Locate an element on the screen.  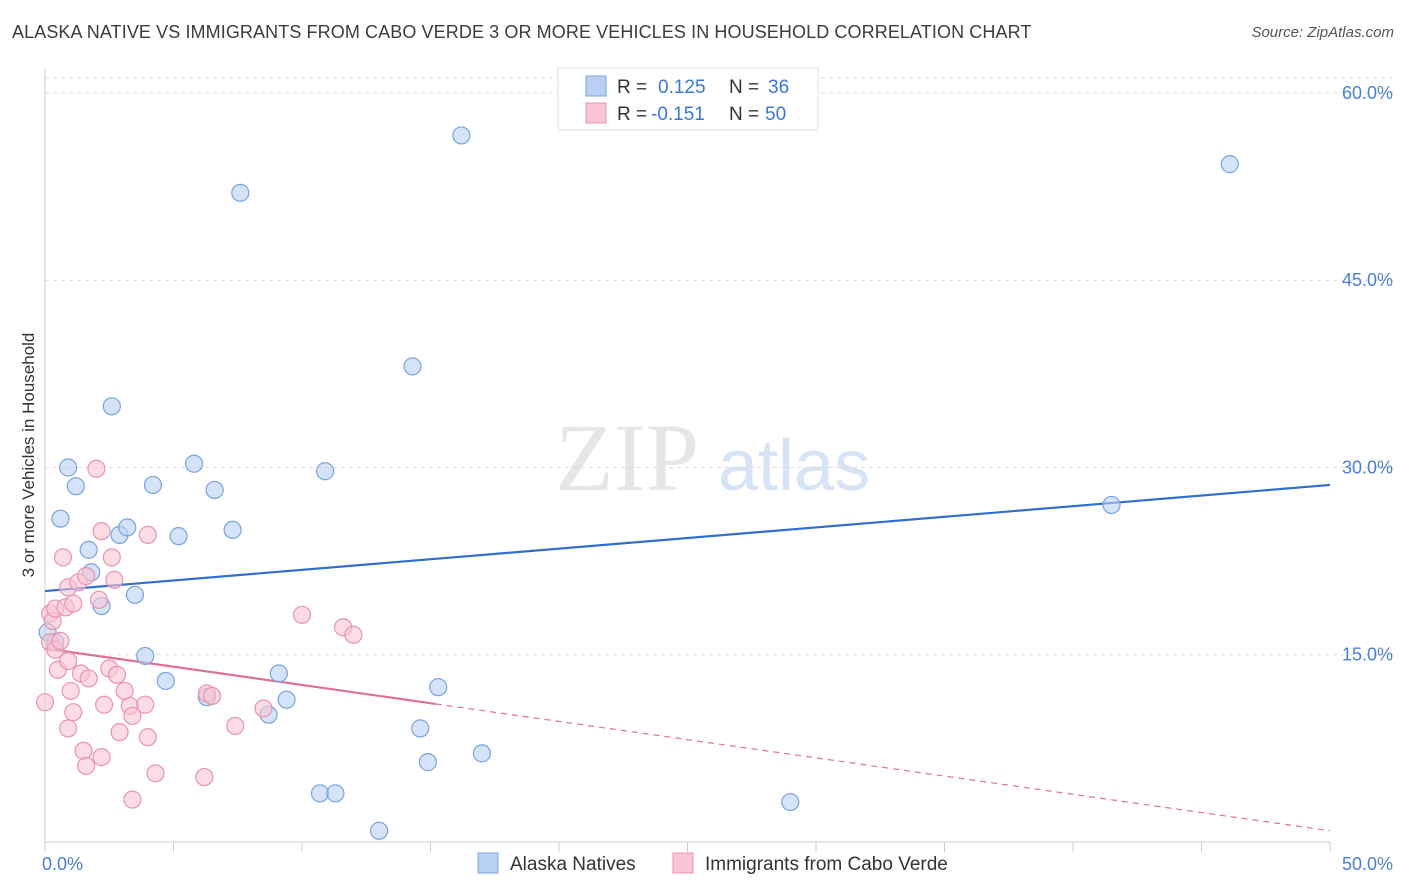
legend-n-value-2: 50 is located at coordinates (775, 114).